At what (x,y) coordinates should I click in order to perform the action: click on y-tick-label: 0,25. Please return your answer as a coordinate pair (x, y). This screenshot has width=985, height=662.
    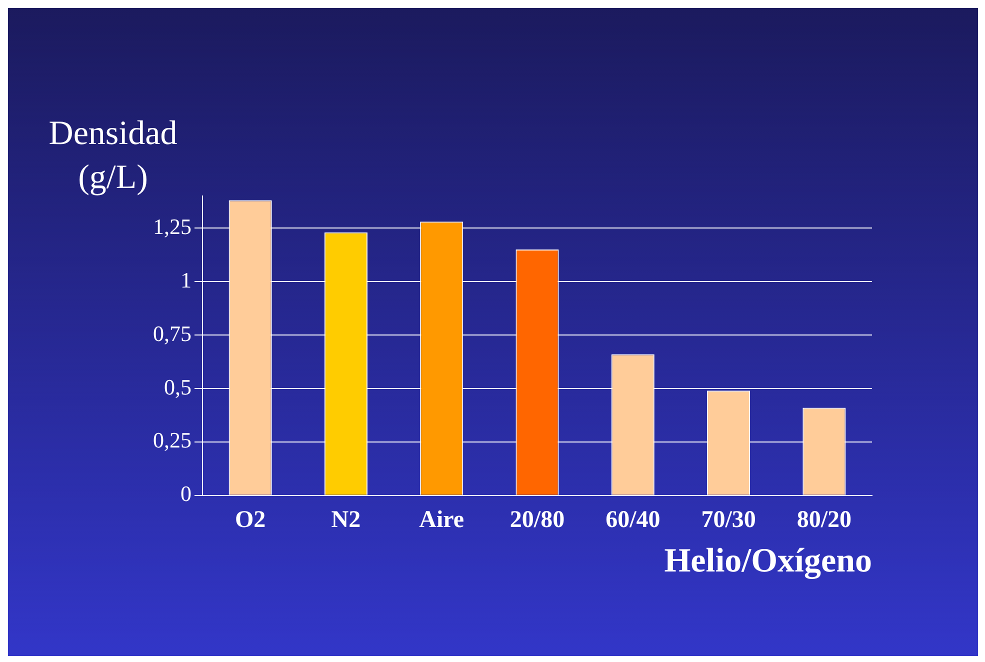
    Looking at the image, I should click on (172, 440).